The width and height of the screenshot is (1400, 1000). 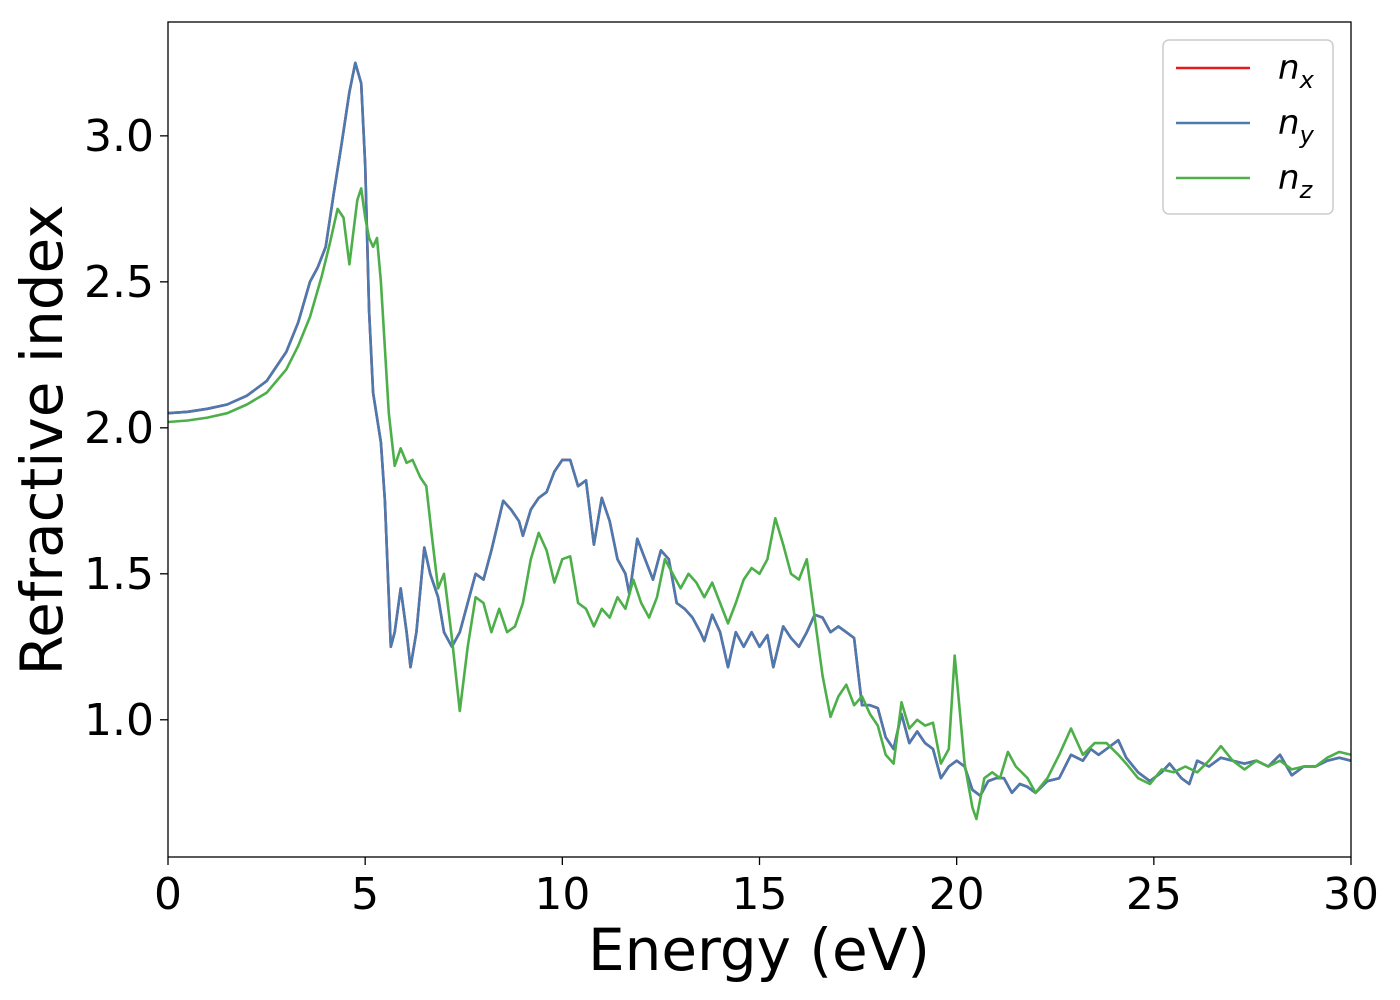 What do you see at coordinates (168, 894) in the screenshot?
I see `x-tick-label: 0` at bounding box center [168, 894].